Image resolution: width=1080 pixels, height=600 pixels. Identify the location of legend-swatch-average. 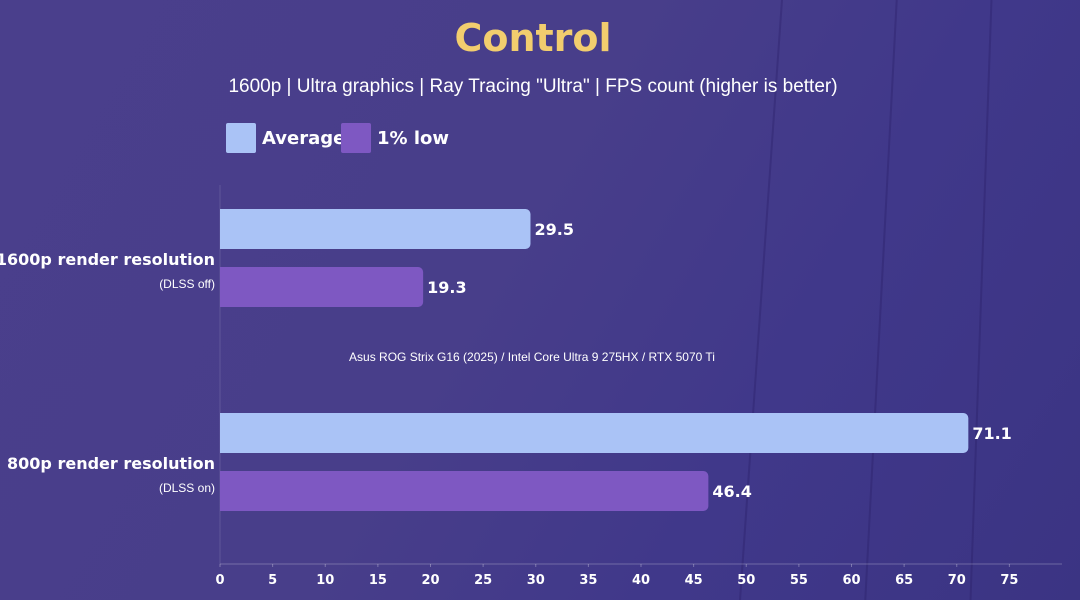
(241, 138).